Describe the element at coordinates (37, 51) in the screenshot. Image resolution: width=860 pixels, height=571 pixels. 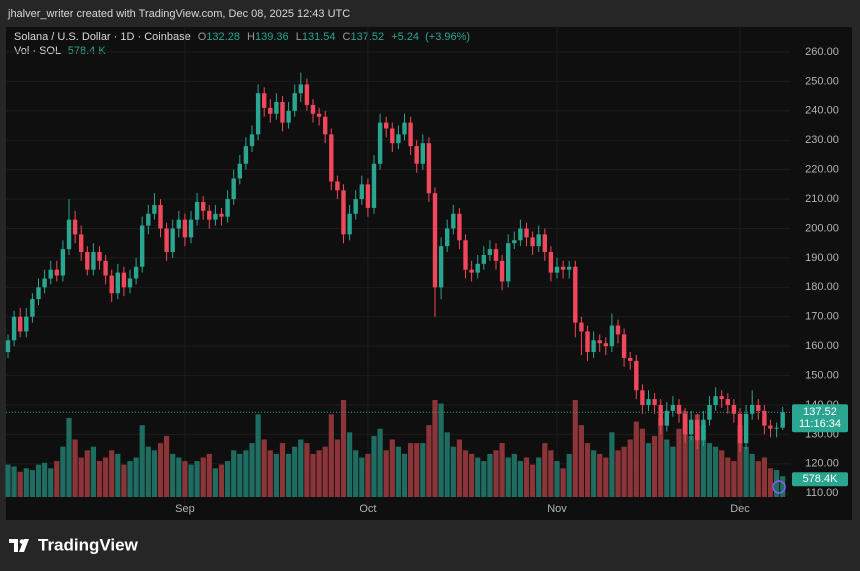
I see `volume-label: Vol · SOL` at that location.